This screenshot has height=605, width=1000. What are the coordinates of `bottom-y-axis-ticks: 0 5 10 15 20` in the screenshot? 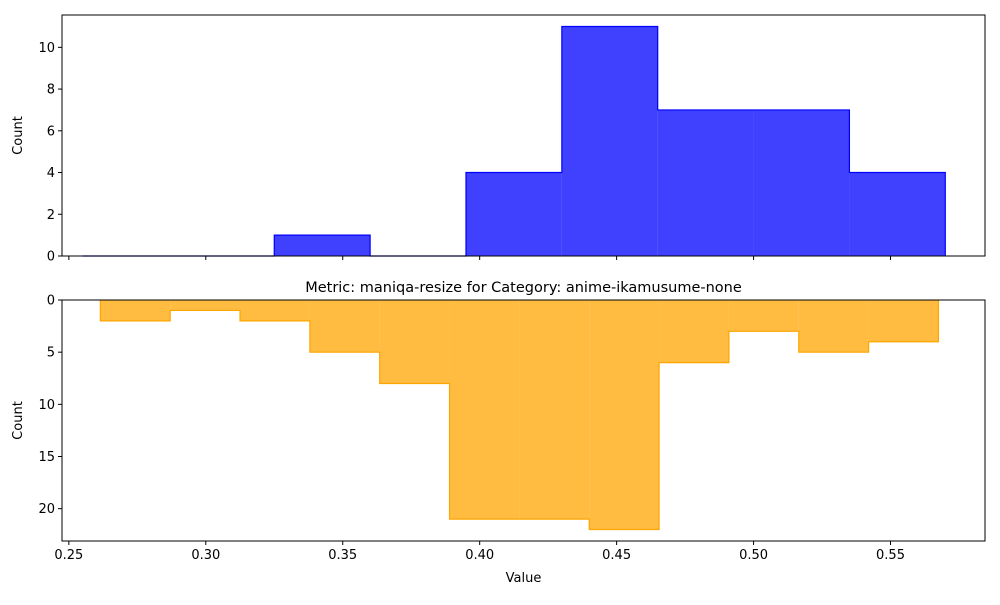 It's located at (50, 405).